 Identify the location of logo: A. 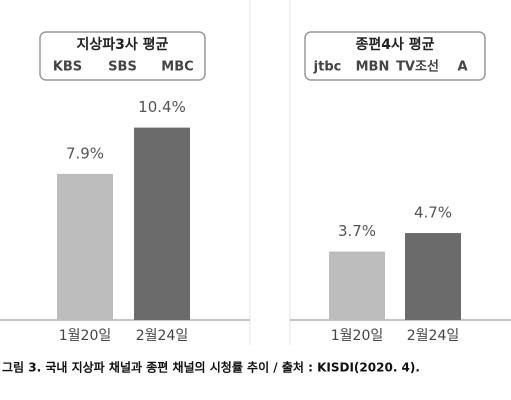
(462, 67).